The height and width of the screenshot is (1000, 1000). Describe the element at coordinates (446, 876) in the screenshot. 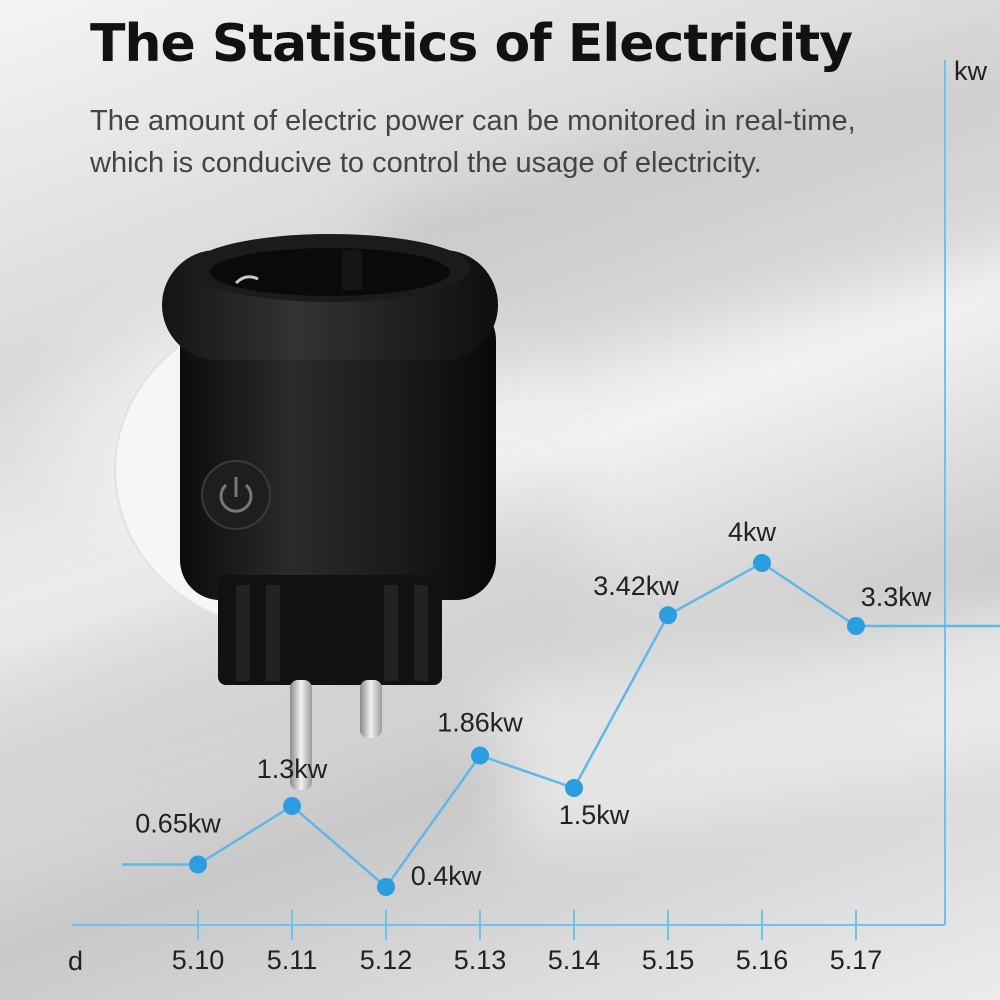

I see `data-label: 0.4kw` at that location.